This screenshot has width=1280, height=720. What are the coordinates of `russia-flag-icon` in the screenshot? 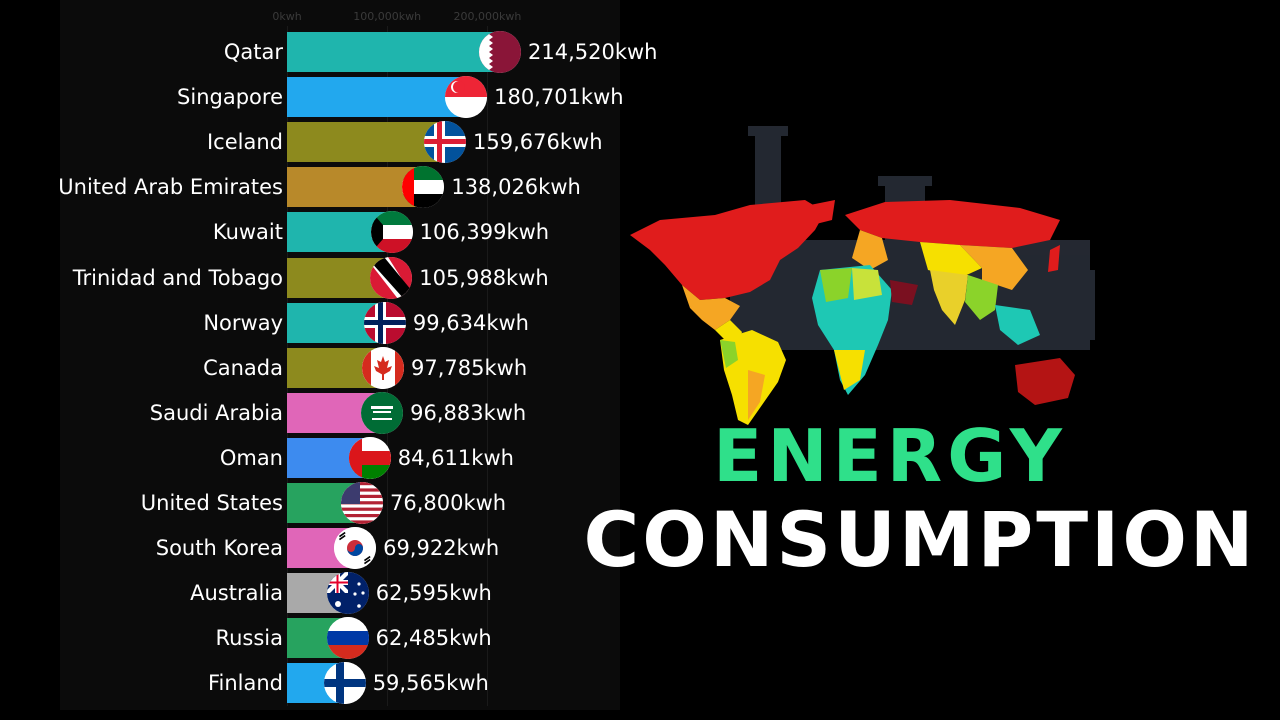 It's located at (347, 638).